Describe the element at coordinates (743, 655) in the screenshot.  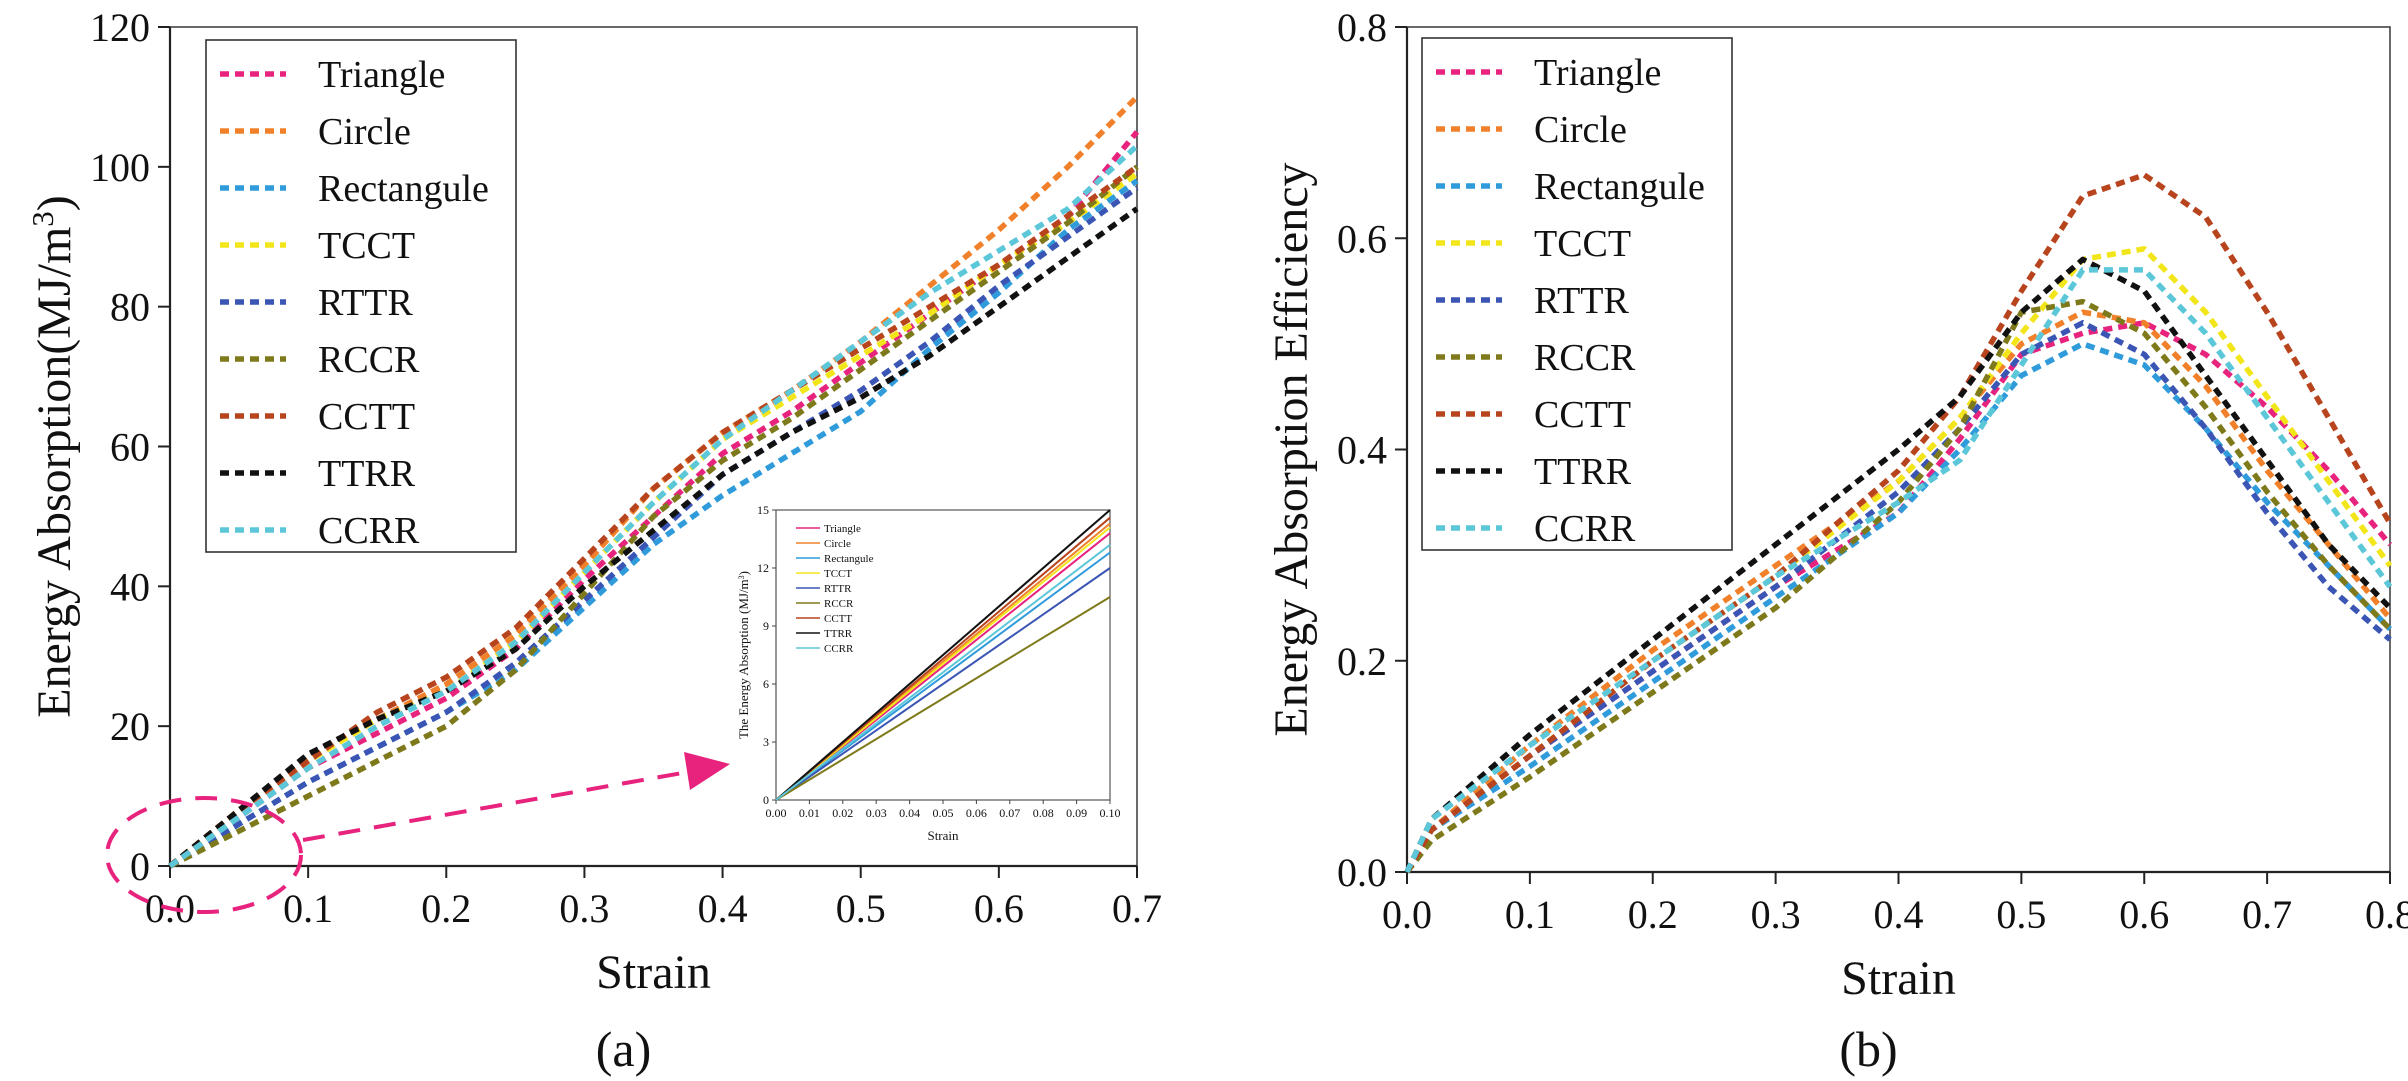
I see `inset-y-axis-title: The Energy Absorption (MJ/m3)` at that location.